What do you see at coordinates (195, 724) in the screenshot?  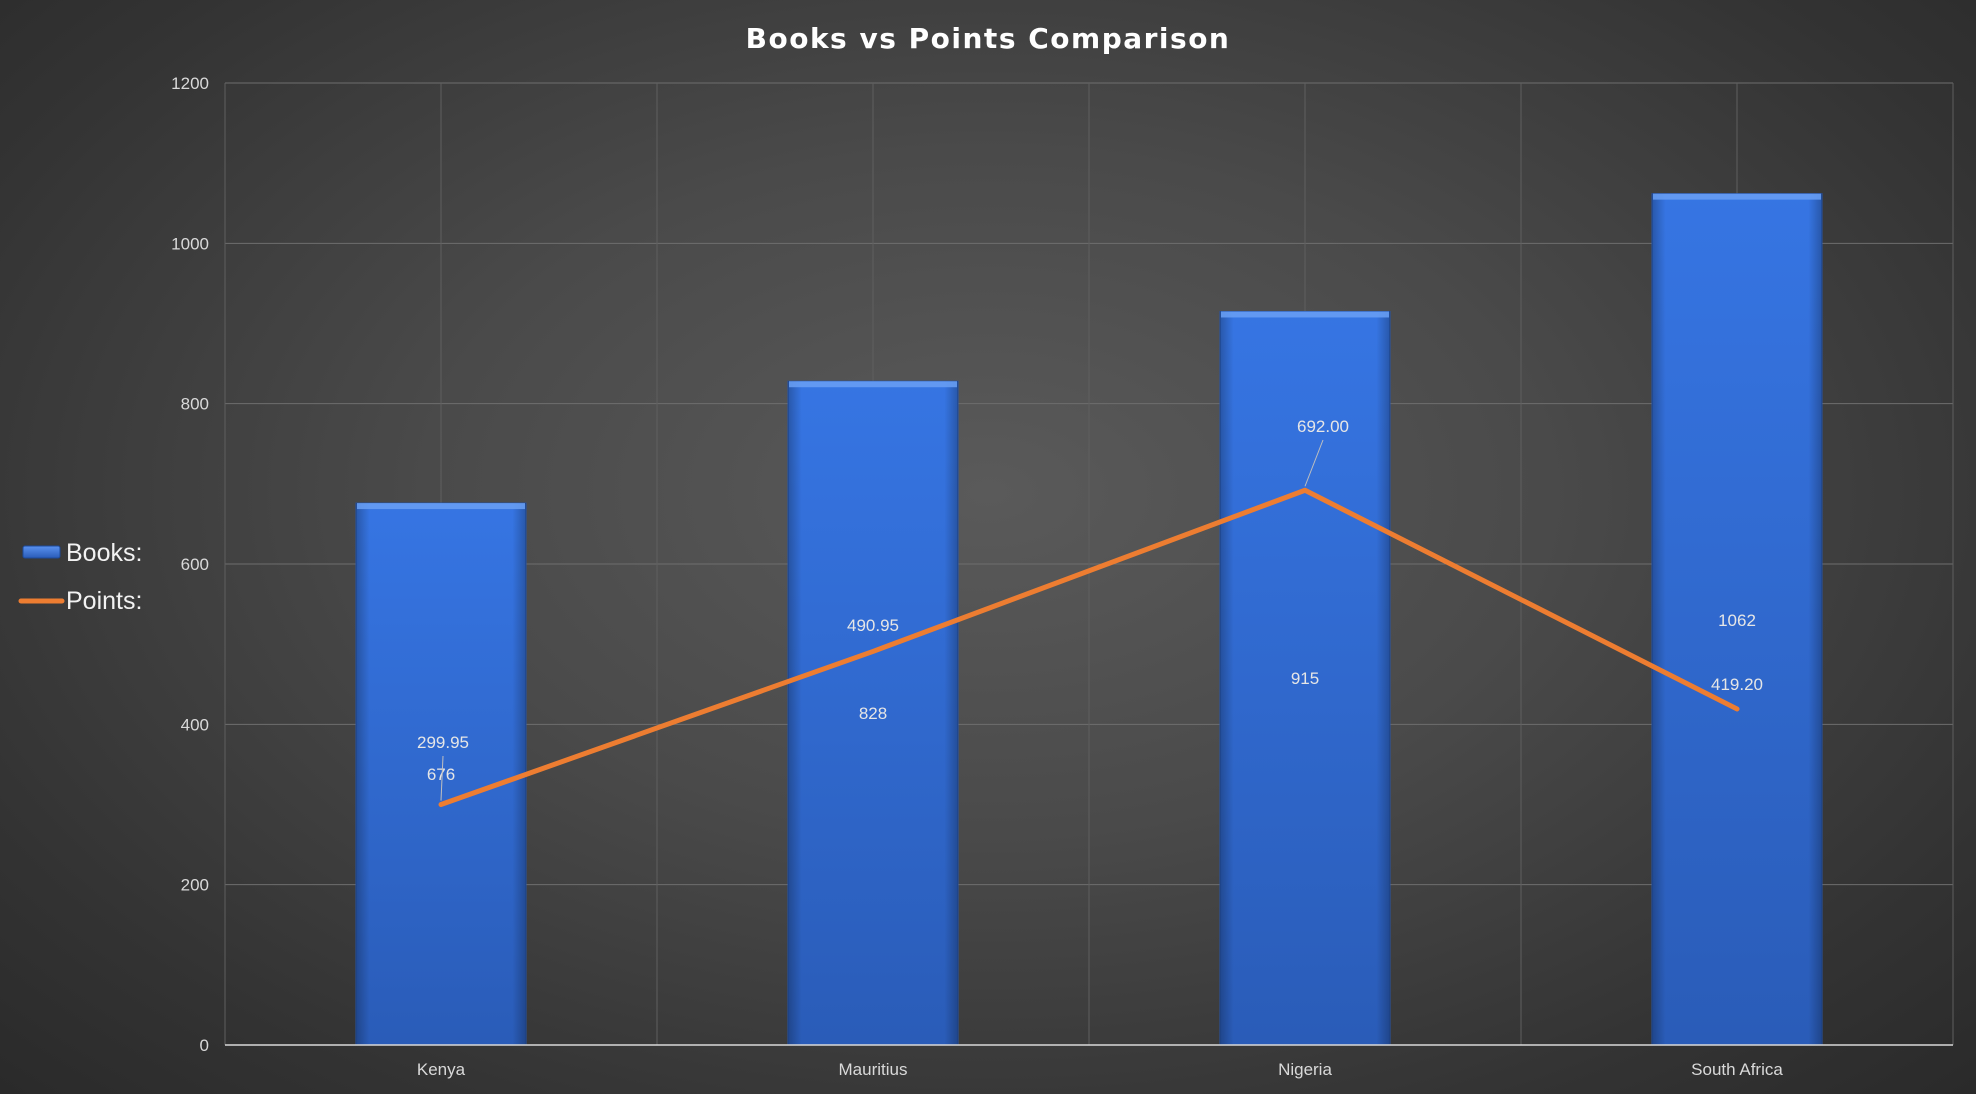 I see `y-tick-label-400: 400` at bounding box center [195, 724].